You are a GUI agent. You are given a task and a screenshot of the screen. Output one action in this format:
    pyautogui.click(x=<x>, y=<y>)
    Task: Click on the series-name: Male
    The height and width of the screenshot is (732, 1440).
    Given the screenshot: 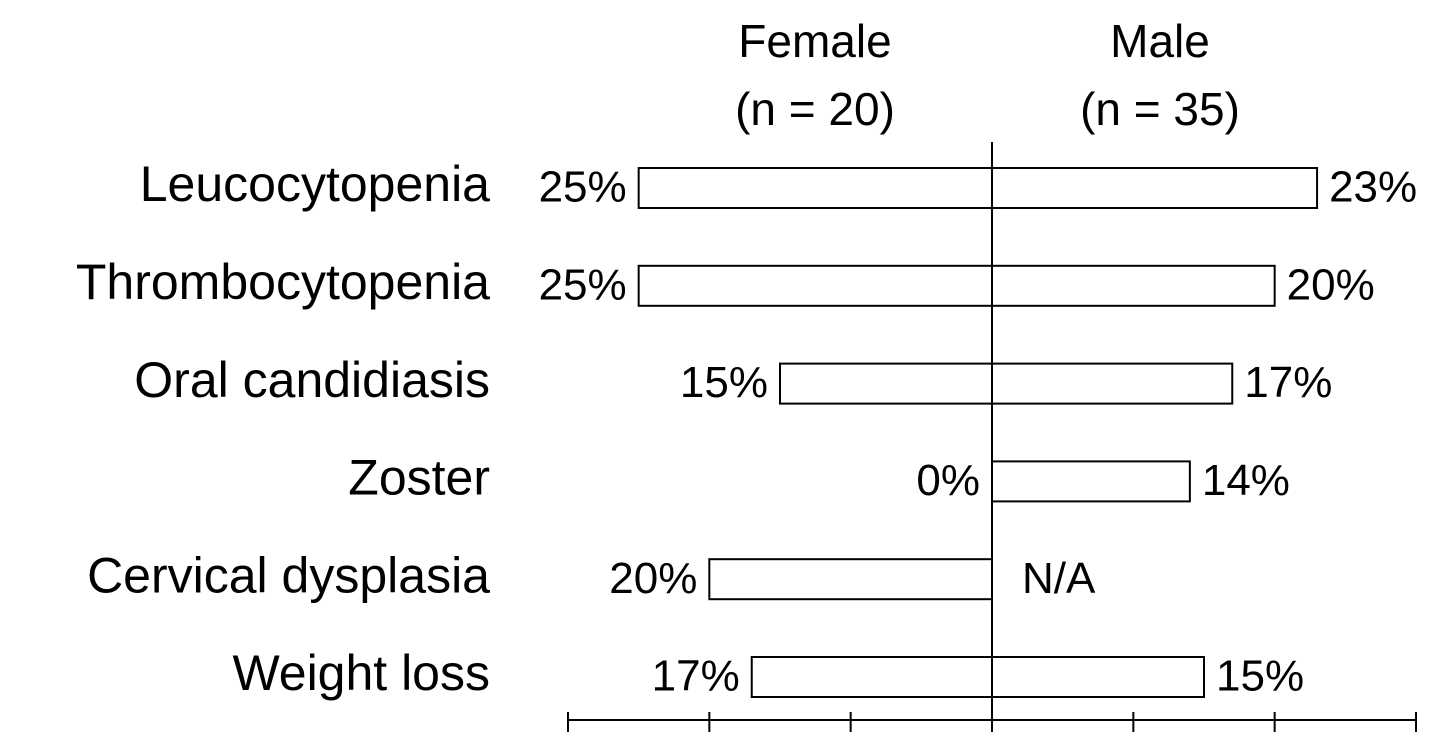 What is the action you would take?
    pyautogui.click(x=1160, y=41)
    